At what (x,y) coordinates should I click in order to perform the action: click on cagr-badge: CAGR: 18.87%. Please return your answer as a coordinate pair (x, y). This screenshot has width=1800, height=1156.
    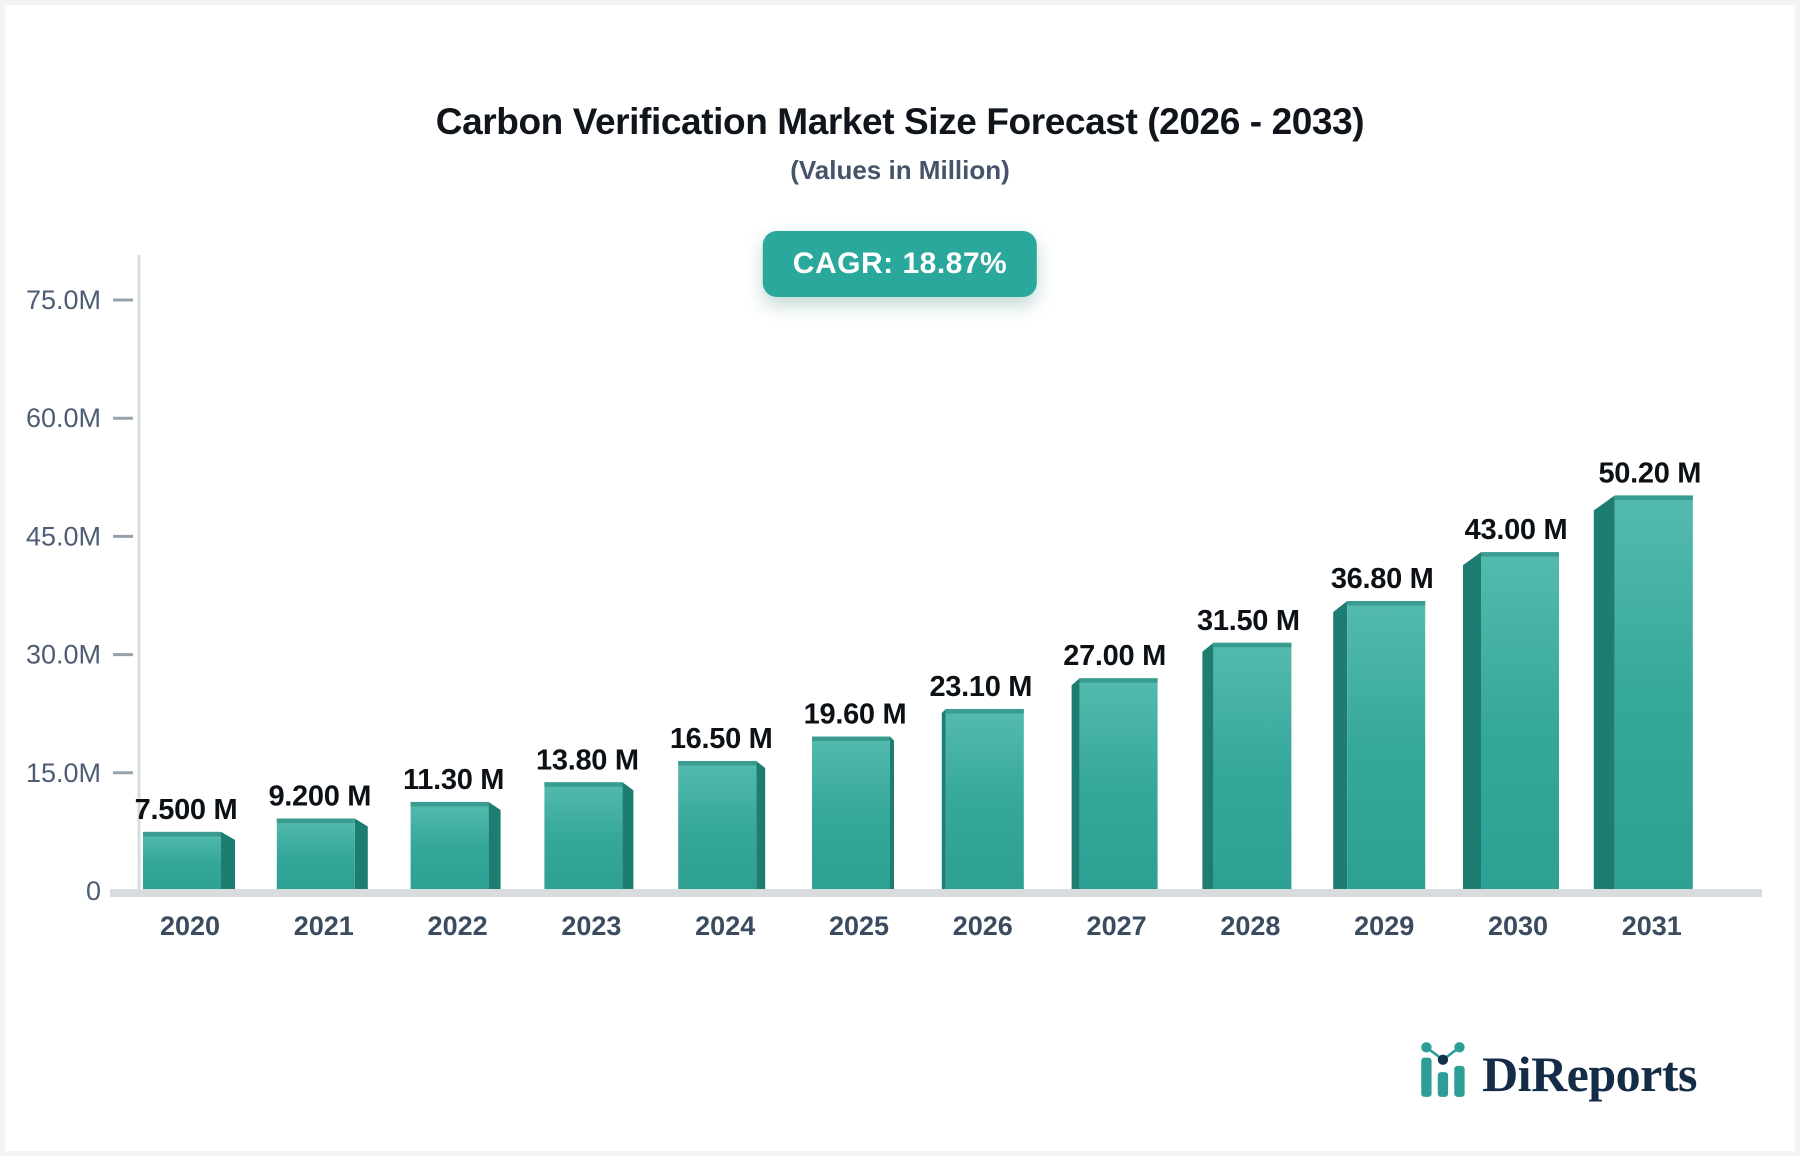
    Looking at the image, I should click on (900, 264).